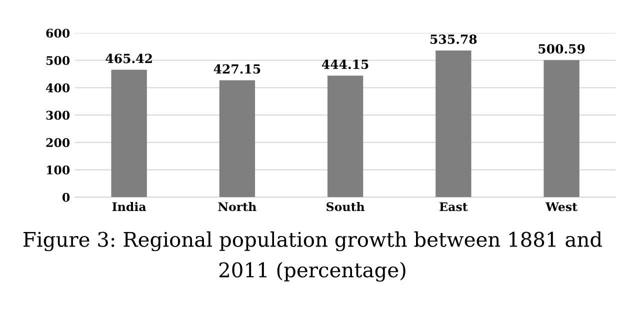 The width and height of the screenshot is (625, 317). Describe the element at coordinates (562, 207) in the screenshot. I see `x-tick-label: West` at that location.